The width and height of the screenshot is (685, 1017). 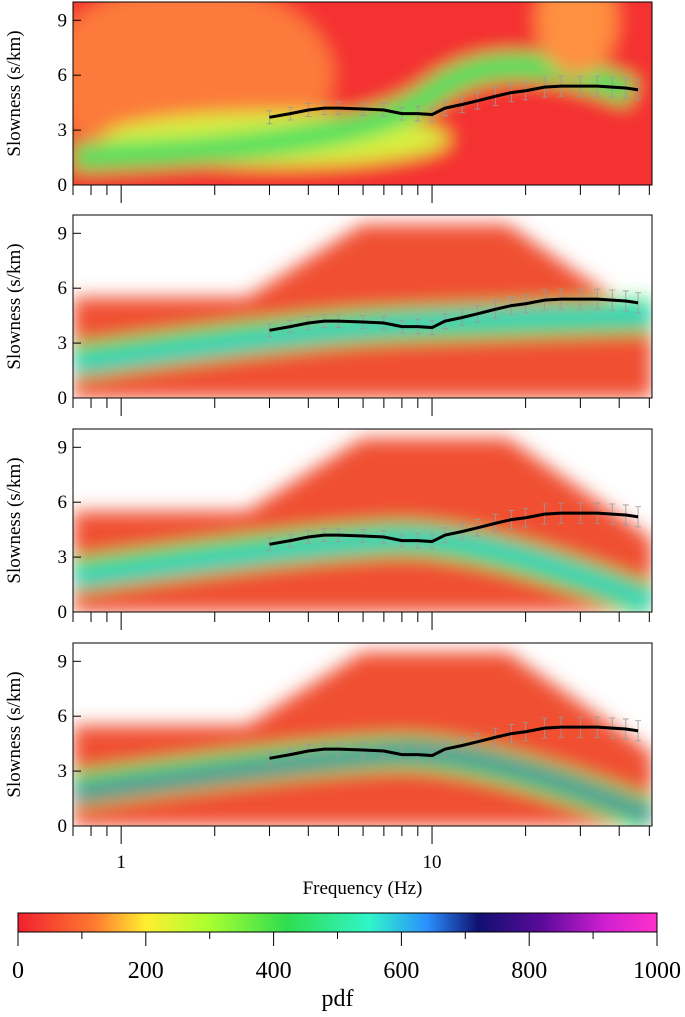 I want to click on colorbar-tick-label: 400, so click(x=274, y=971).